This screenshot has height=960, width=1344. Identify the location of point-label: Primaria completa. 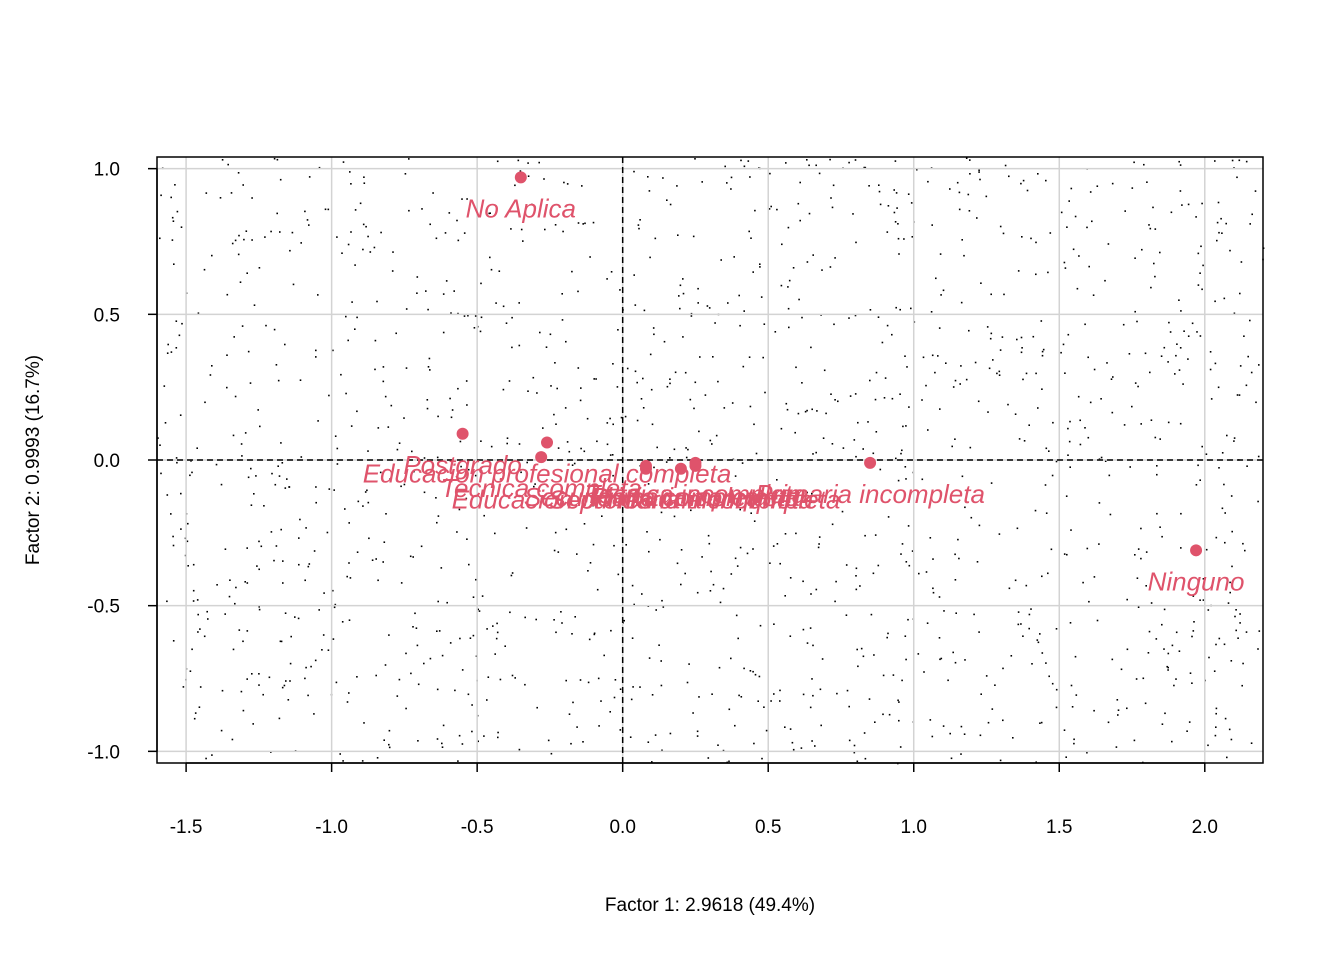
(696, 497).